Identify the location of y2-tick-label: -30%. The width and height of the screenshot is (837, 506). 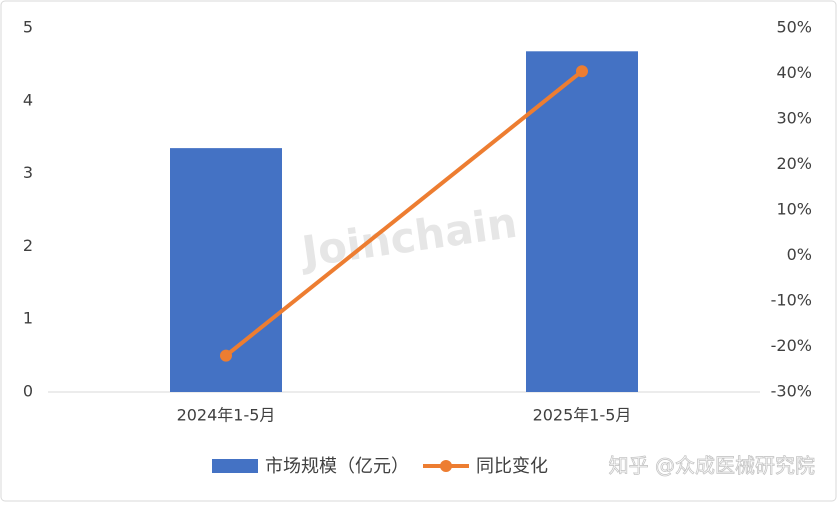
(791, 391).